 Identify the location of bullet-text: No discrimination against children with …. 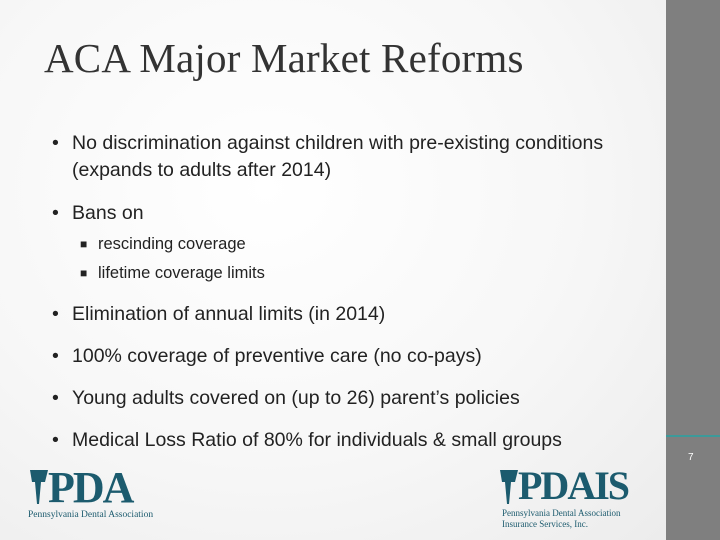
(338, 156).